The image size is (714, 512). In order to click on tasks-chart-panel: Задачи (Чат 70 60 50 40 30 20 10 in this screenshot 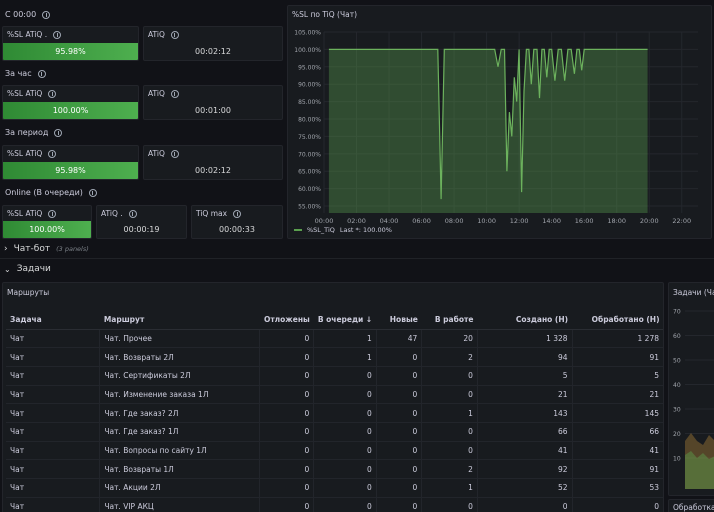, I will do `click(691, 389)`.